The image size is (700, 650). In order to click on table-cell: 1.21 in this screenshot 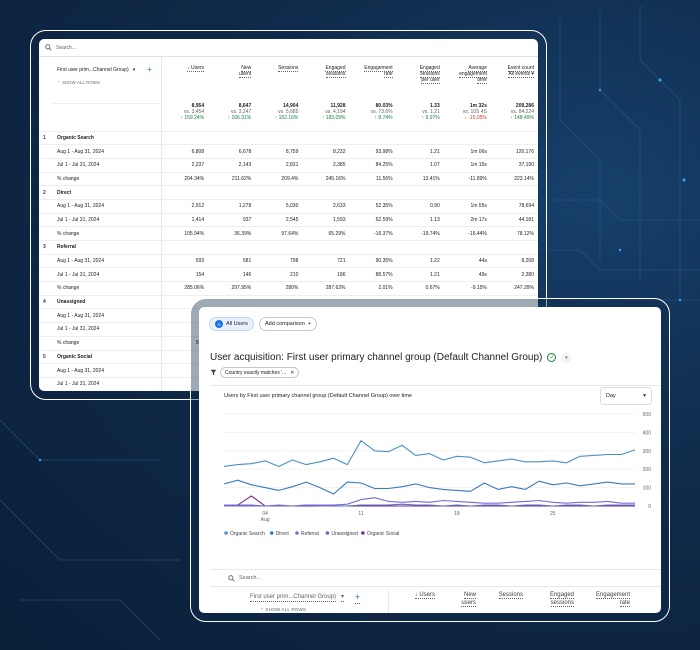, I will do `click(420, 151)`.